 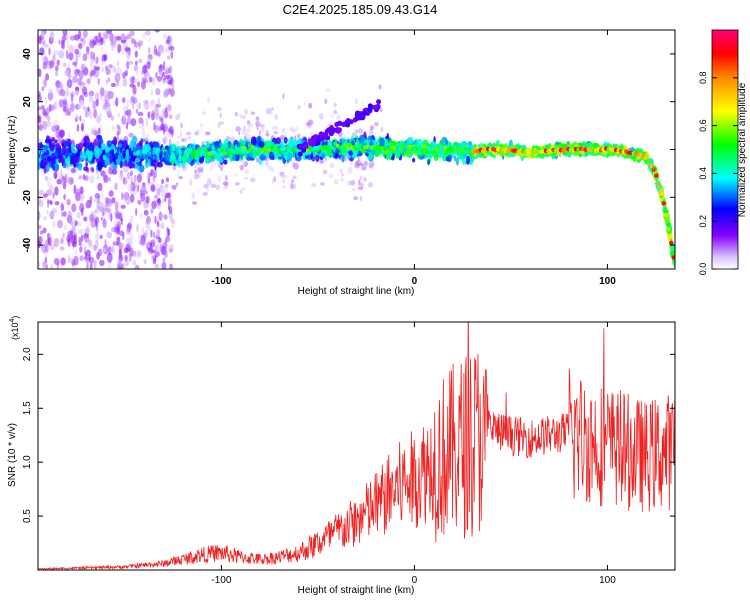 What do you see at coordinates (703, 125) in the screenshot?
I see `colorbar-tick-label: 0.6` at bounding box center [703, 125].